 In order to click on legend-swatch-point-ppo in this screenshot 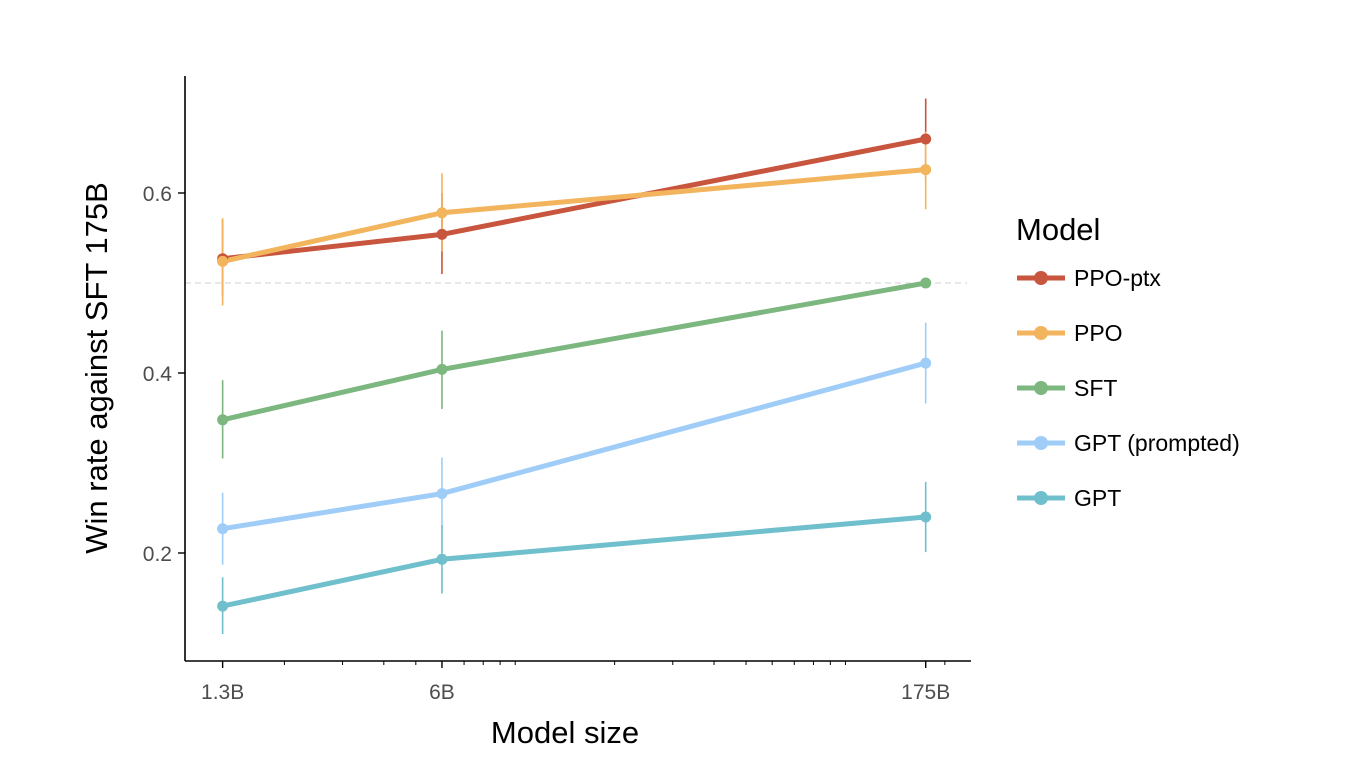, I will do `click(1041, 333)`.